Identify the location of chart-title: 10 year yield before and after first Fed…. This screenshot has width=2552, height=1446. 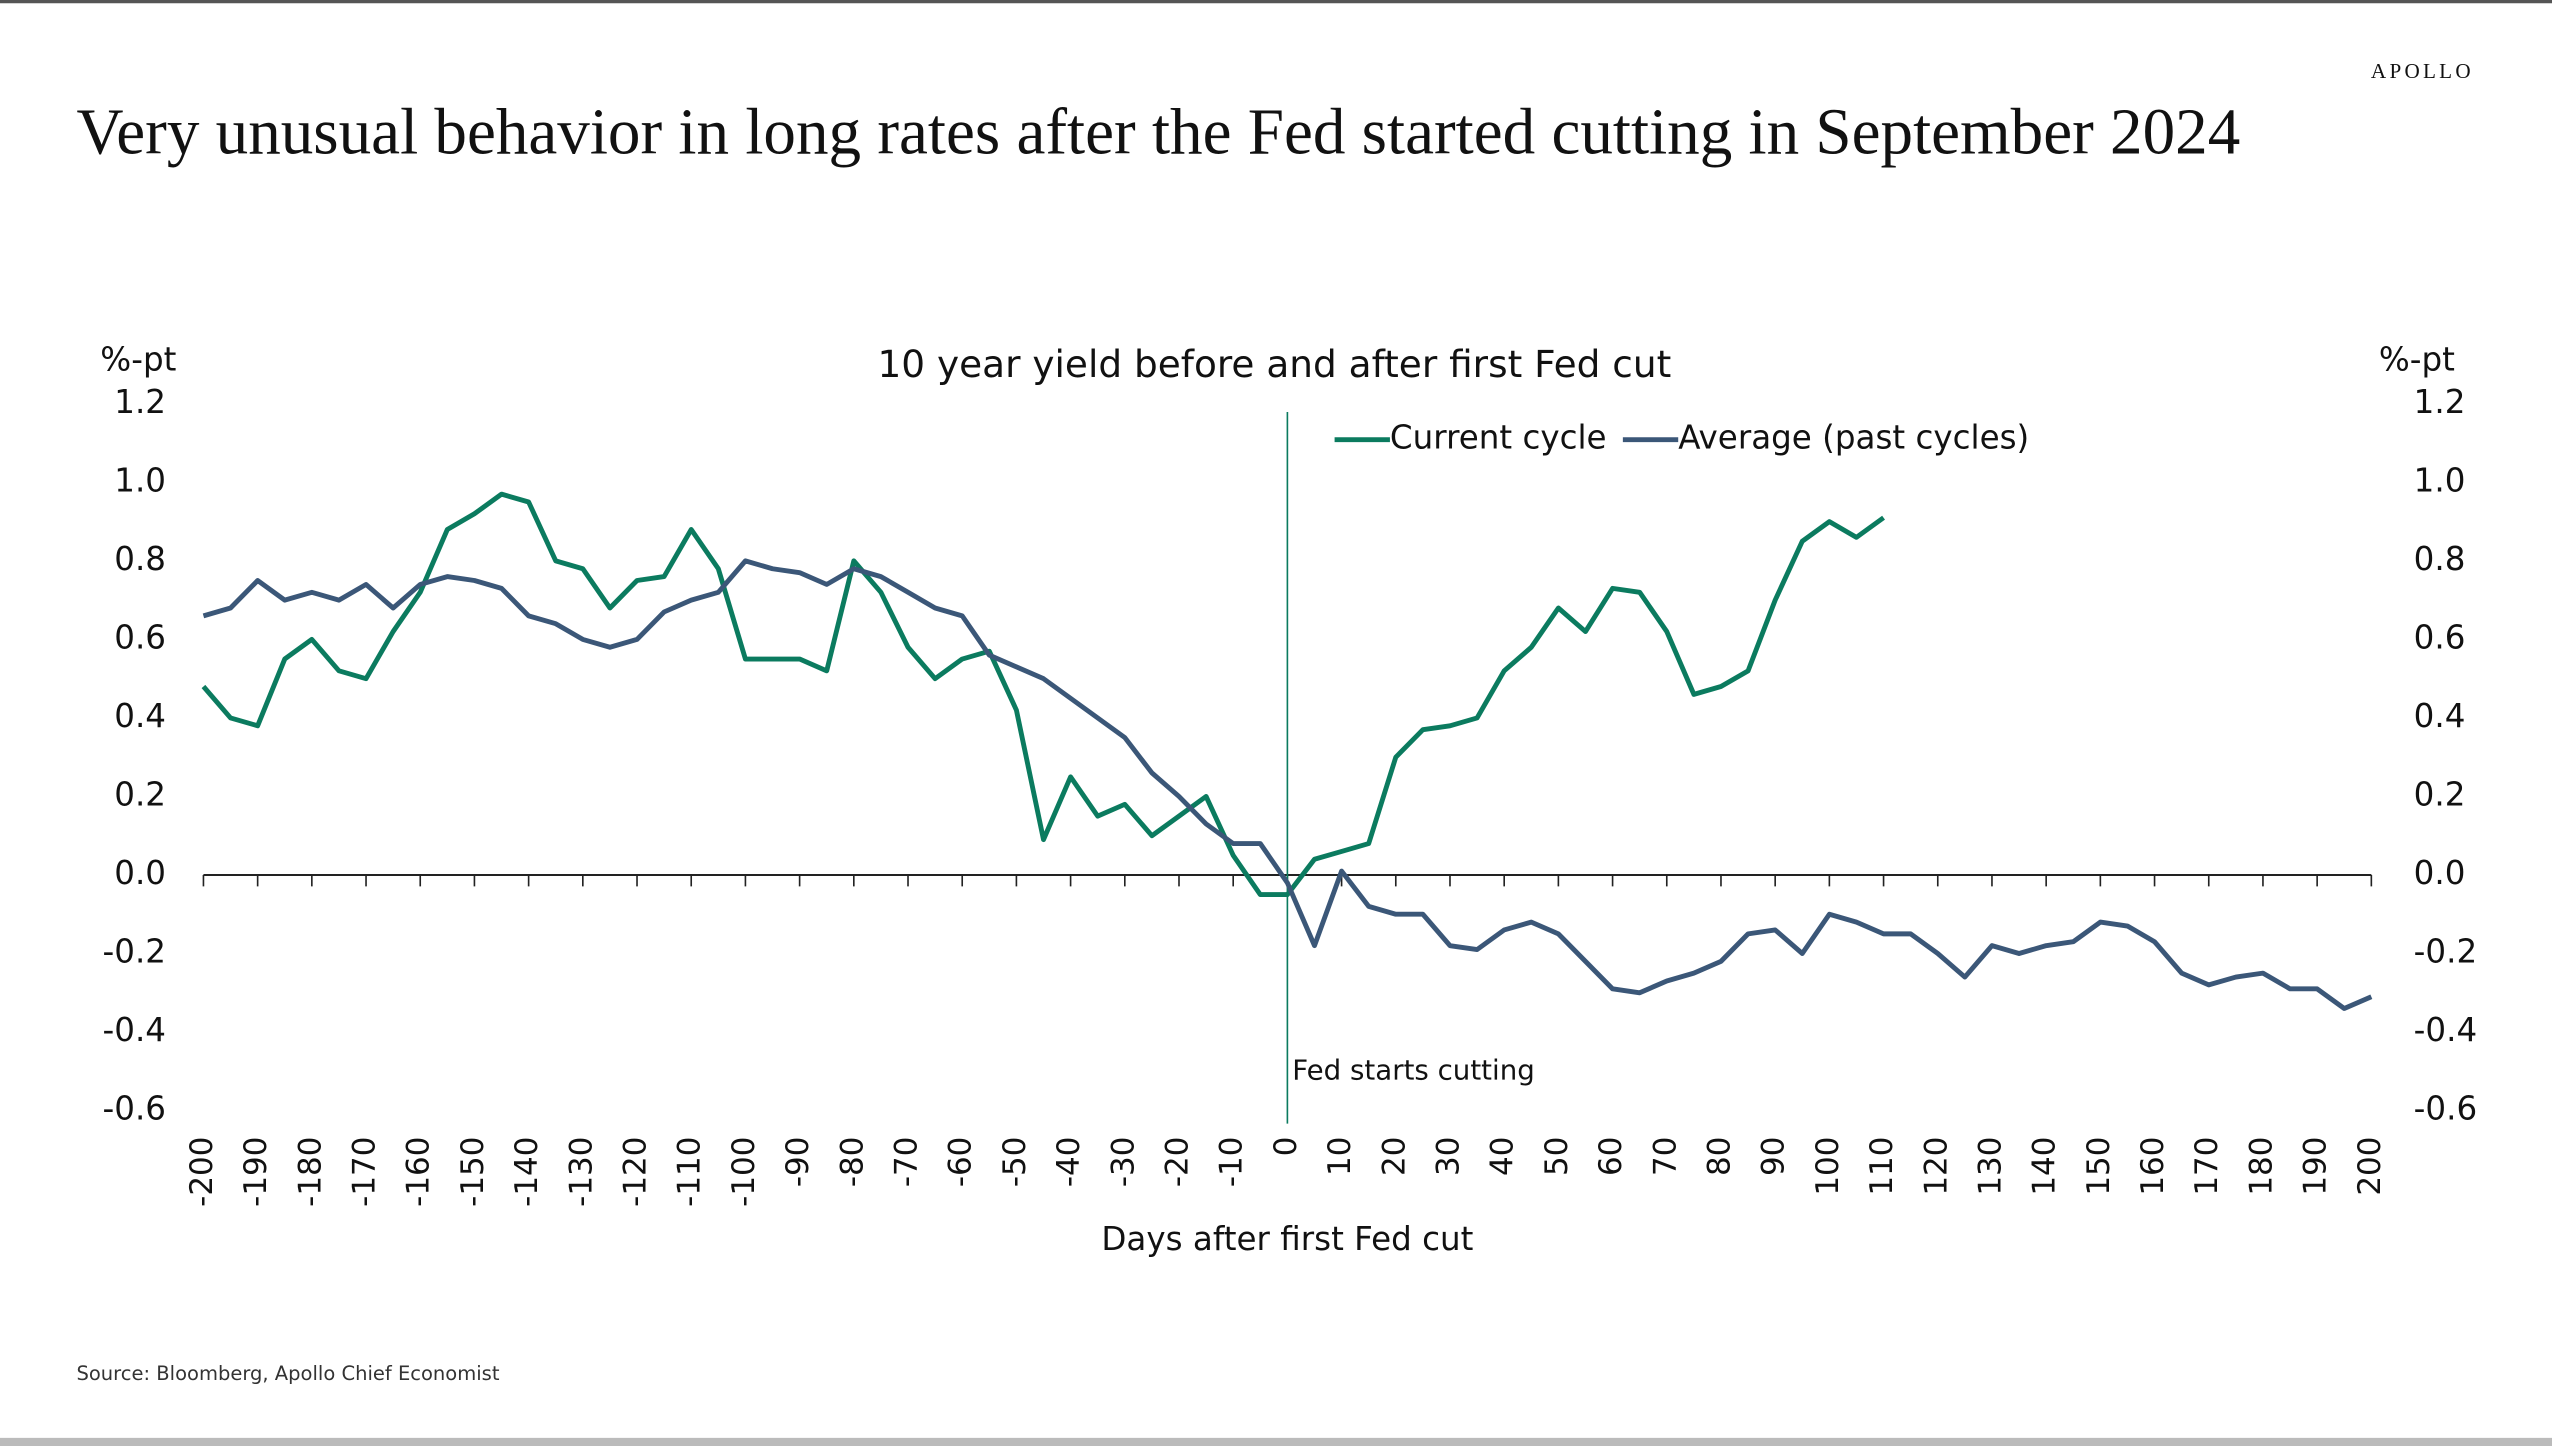
(1274, 364).